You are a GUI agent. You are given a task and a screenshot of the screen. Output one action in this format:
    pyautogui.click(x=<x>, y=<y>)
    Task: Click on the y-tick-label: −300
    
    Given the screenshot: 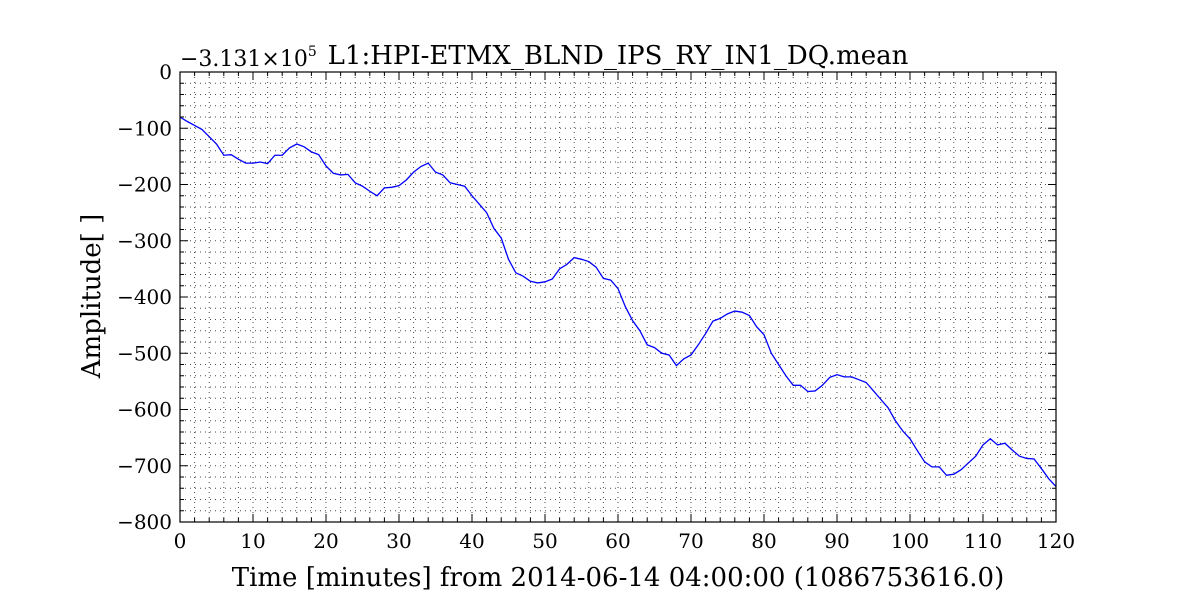 What is the action you would take?
    pyautogui.click(x=144, y=241)
    